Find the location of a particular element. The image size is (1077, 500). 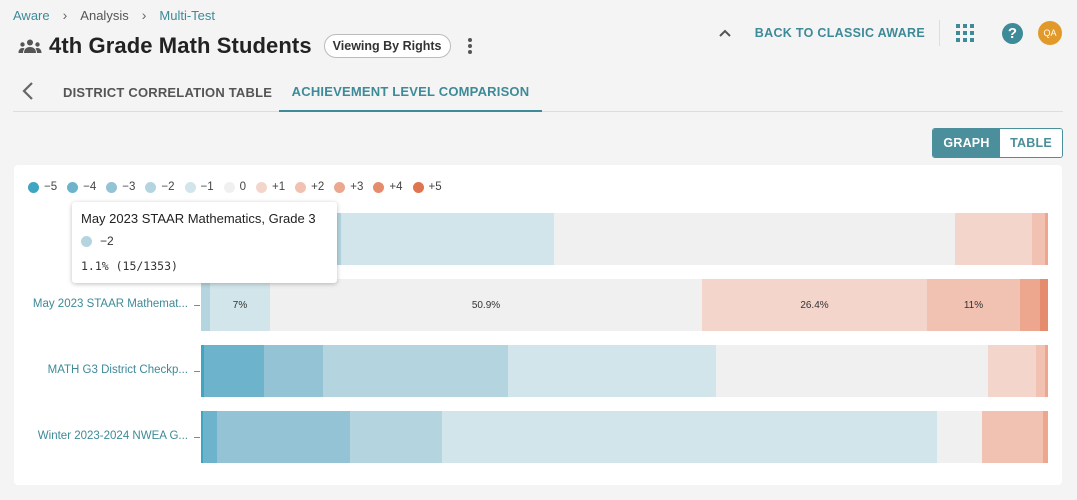

breadcrumb-aware: Aware is located at coordinates (31, 15).